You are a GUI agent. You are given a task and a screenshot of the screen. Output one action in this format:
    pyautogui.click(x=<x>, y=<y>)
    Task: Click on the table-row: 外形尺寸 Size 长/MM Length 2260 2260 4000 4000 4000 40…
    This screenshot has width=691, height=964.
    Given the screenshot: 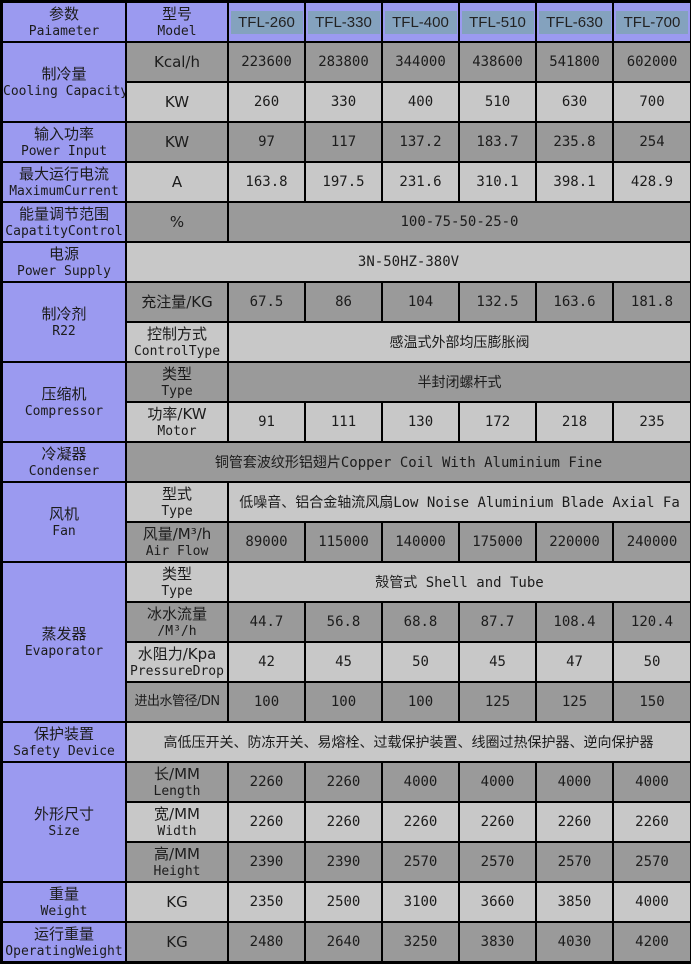 What is the action you would take?
    pyautogui.click(x=346, y=822)
    